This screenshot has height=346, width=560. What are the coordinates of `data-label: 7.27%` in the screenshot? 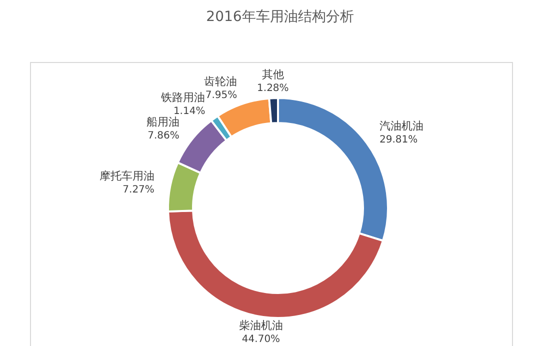 It's located at (138, 190).